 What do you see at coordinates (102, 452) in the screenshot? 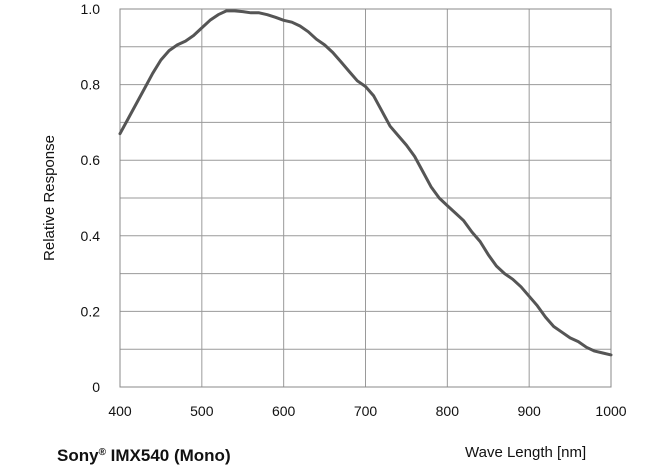
I see `chart-title-registered-mark: ®` at bounding box center [102, 452].